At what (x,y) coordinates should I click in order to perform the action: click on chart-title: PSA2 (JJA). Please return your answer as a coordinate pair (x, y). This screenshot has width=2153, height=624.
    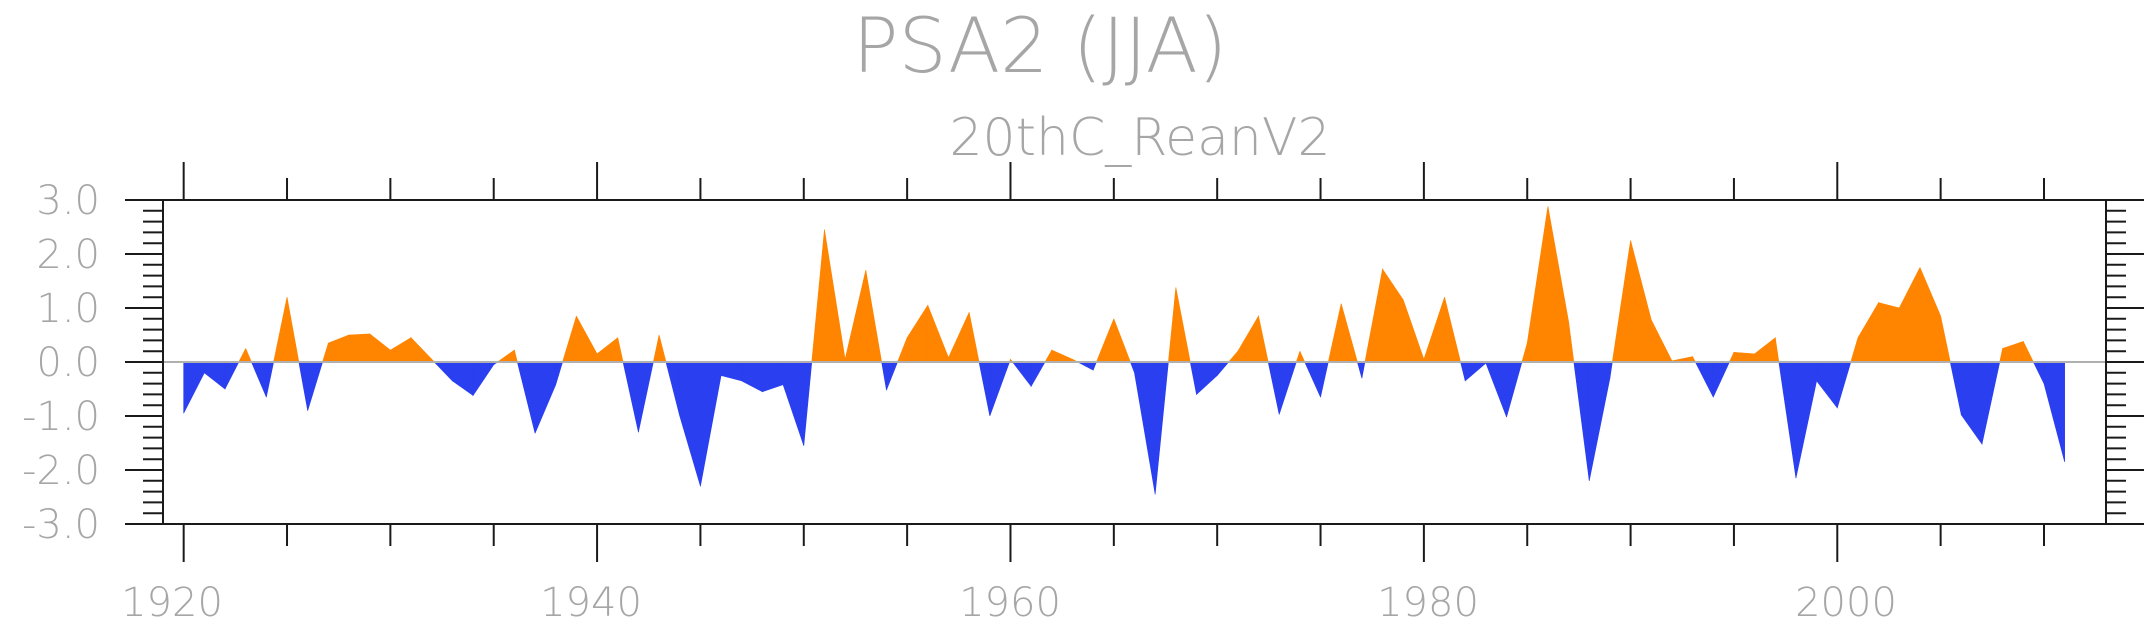
    Looking at the image, I should click on (1040, 45).